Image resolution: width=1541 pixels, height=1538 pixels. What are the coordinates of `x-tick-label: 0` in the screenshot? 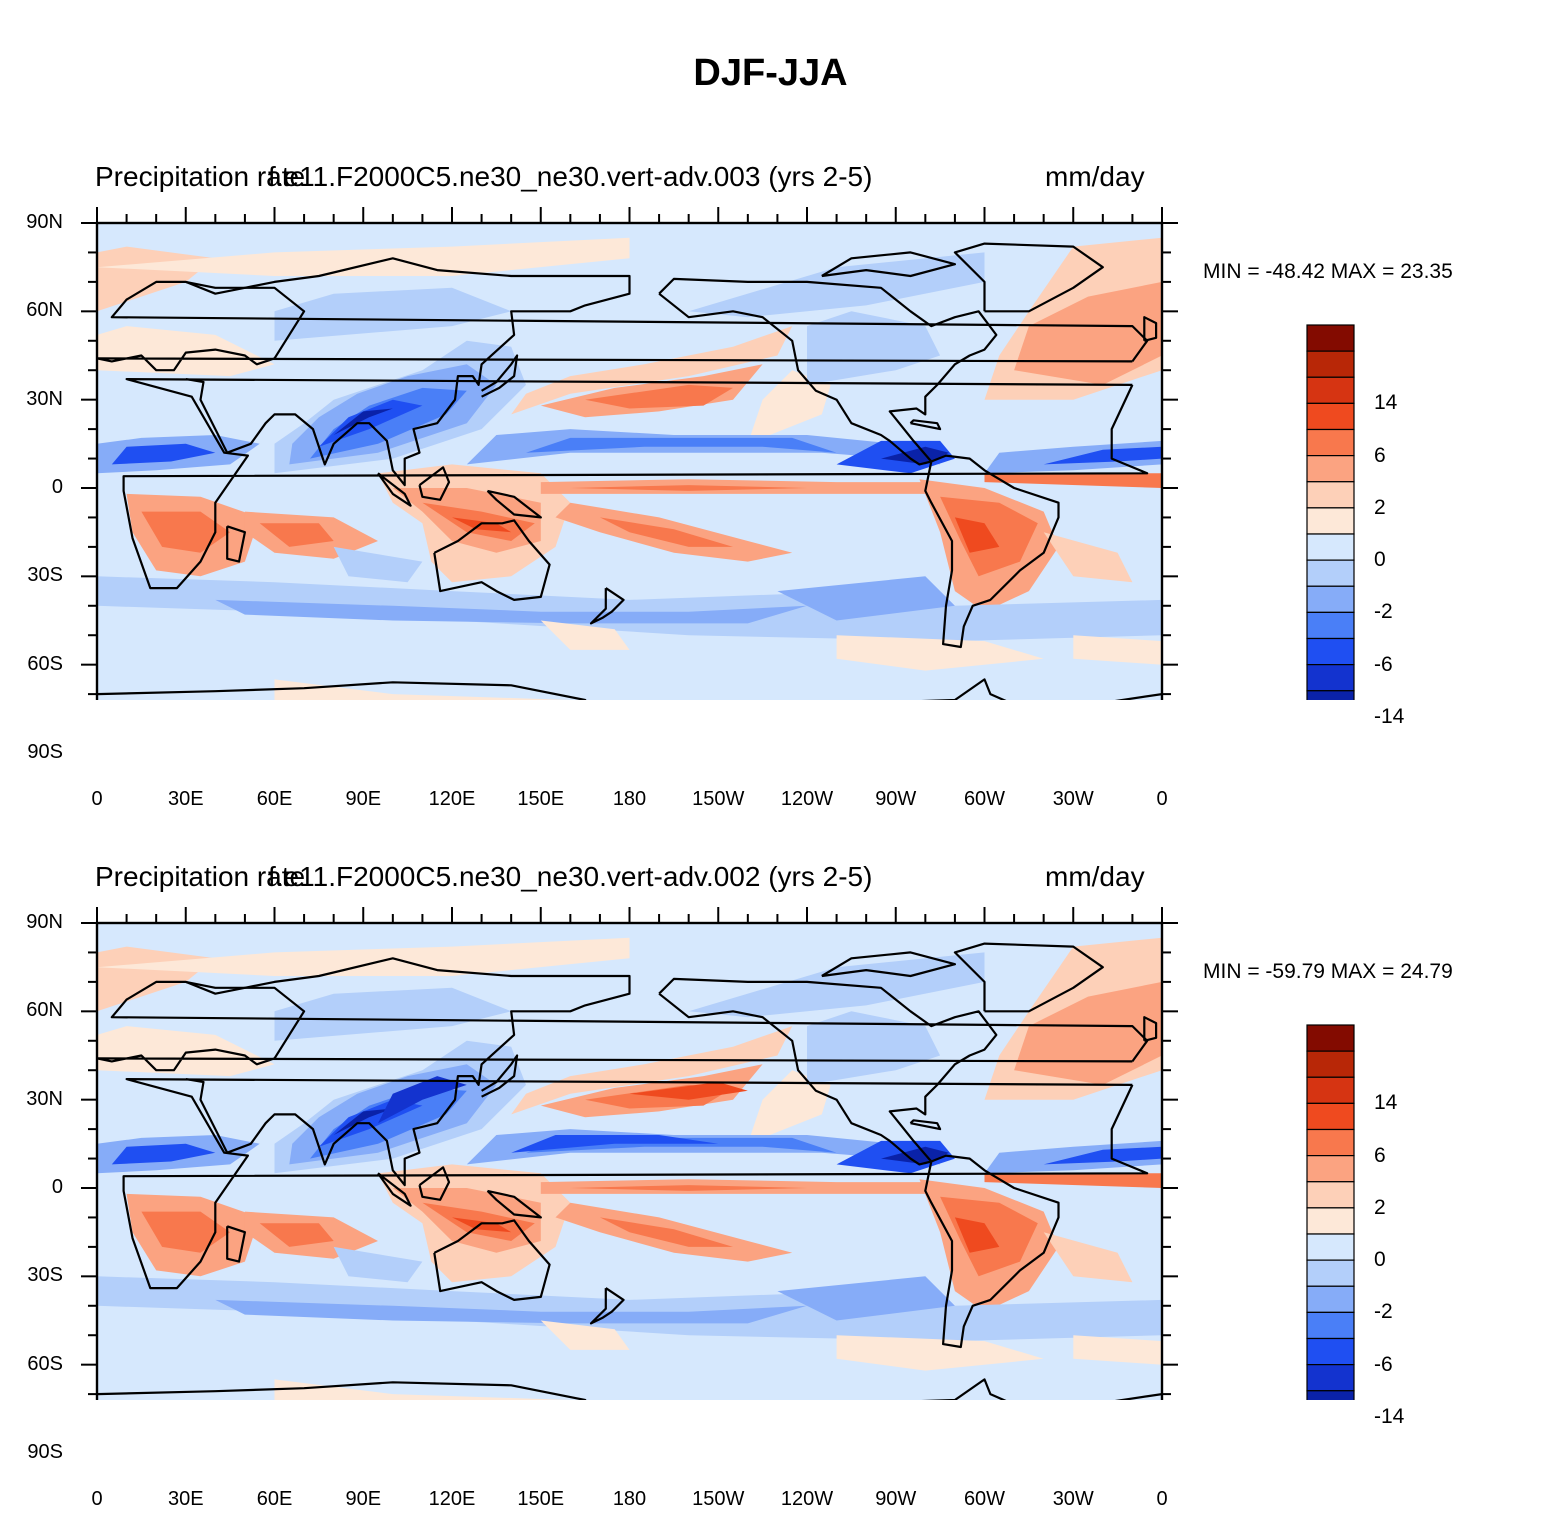 It's located at (97, 799).